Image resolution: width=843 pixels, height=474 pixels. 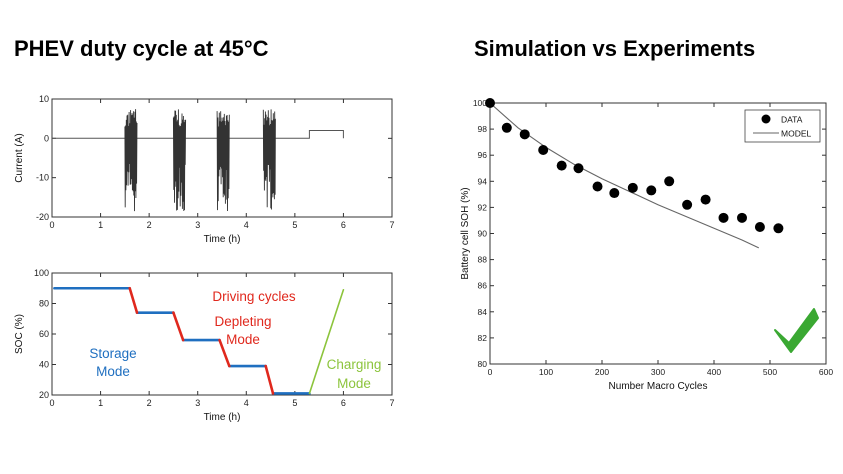 What do you see at coordinates (254, 296) in the screenshot?
I see `driving-cycles-label: Driving cycles` at bounding box center [254, 296].